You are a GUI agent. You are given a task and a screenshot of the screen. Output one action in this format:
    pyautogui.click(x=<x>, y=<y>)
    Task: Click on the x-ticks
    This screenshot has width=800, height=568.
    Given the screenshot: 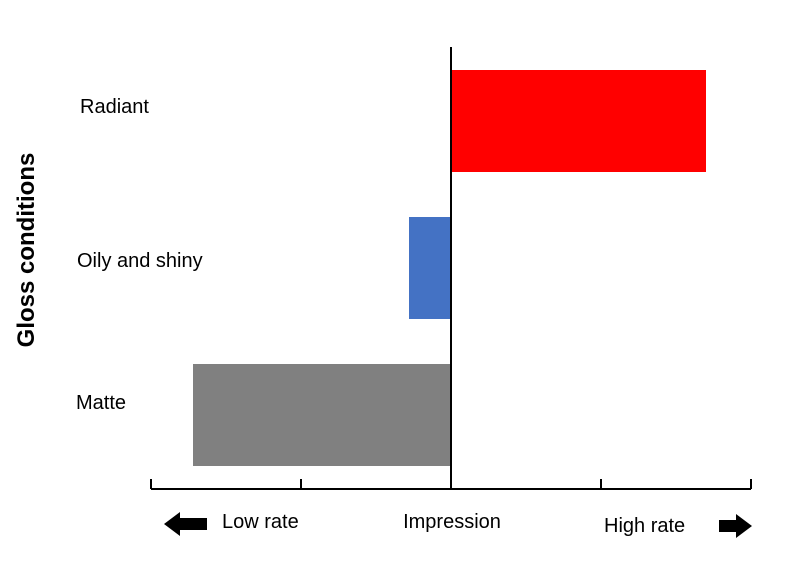 What is the action you would take?
    pyautogui.click(x=451, y=484)
    